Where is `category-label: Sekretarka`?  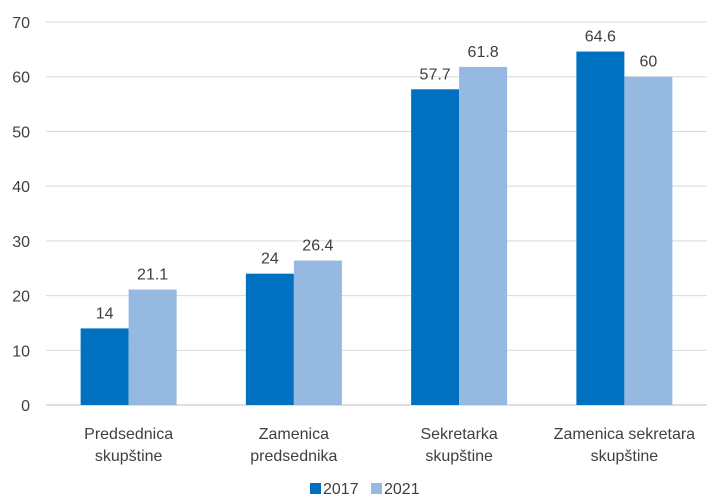
category-label: Sekretarka is located at coordinates (458, 434).